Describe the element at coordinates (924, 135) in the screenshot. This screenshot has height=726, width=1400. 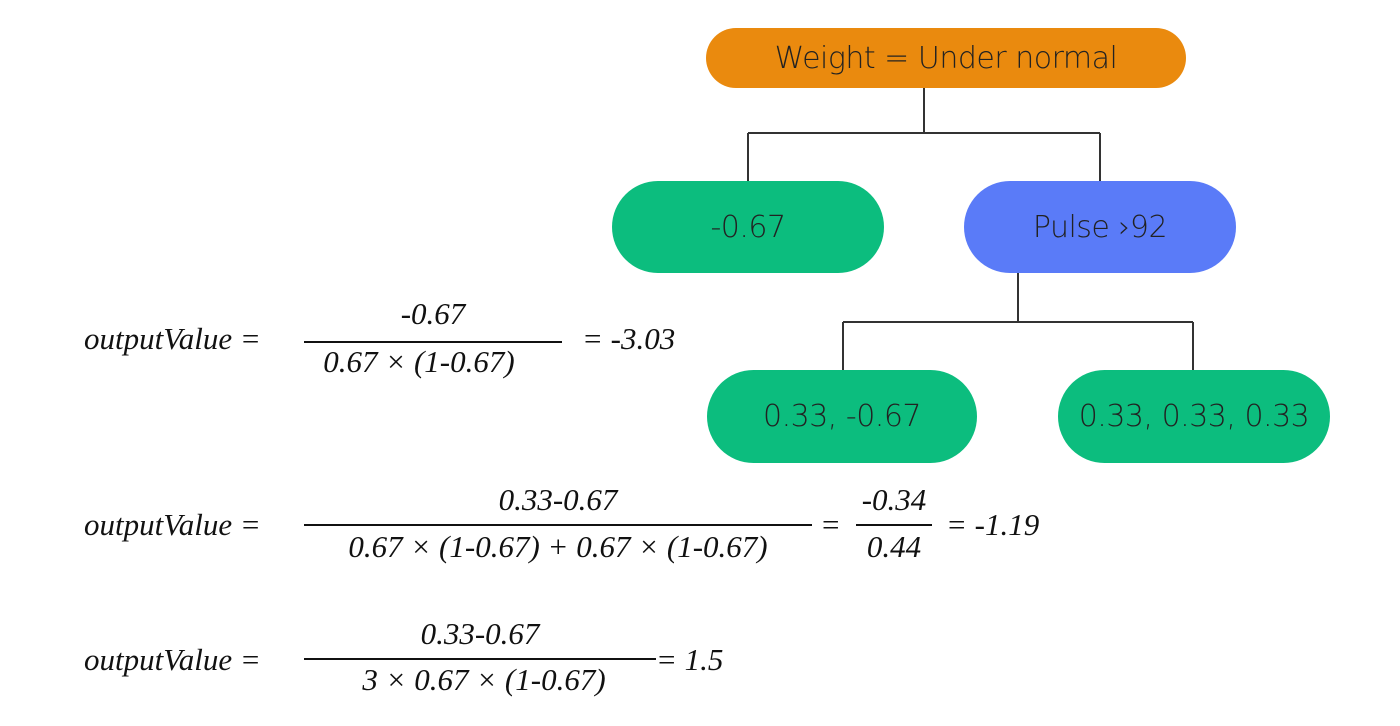
I see `edge-root-children` at that location.